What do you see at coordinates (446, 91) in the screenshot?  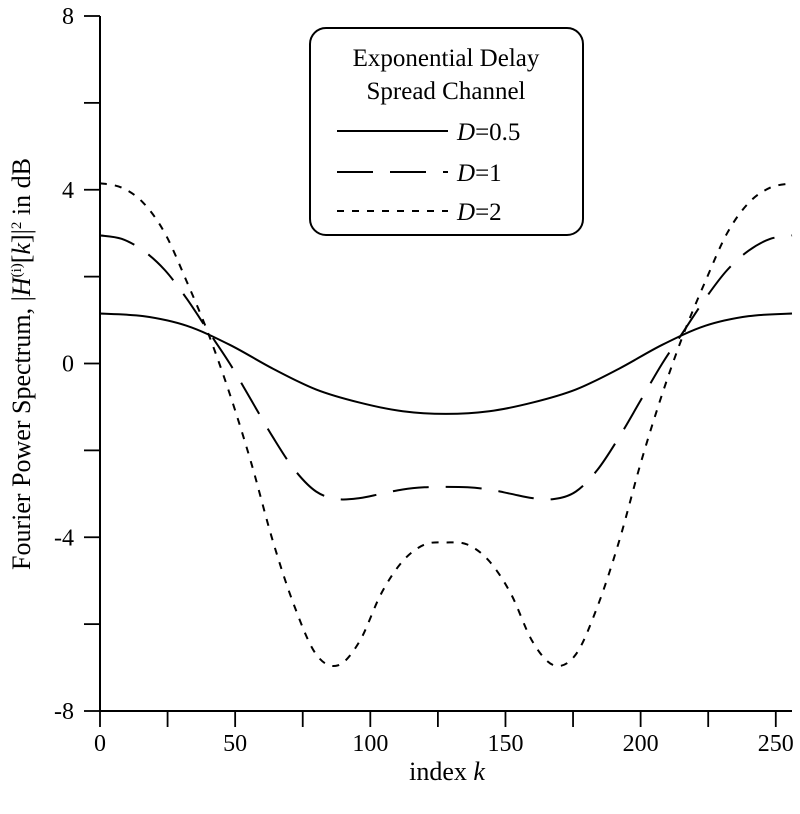 I see `legend-title-line2: Spread Channel` at bounding box center [446, 91].